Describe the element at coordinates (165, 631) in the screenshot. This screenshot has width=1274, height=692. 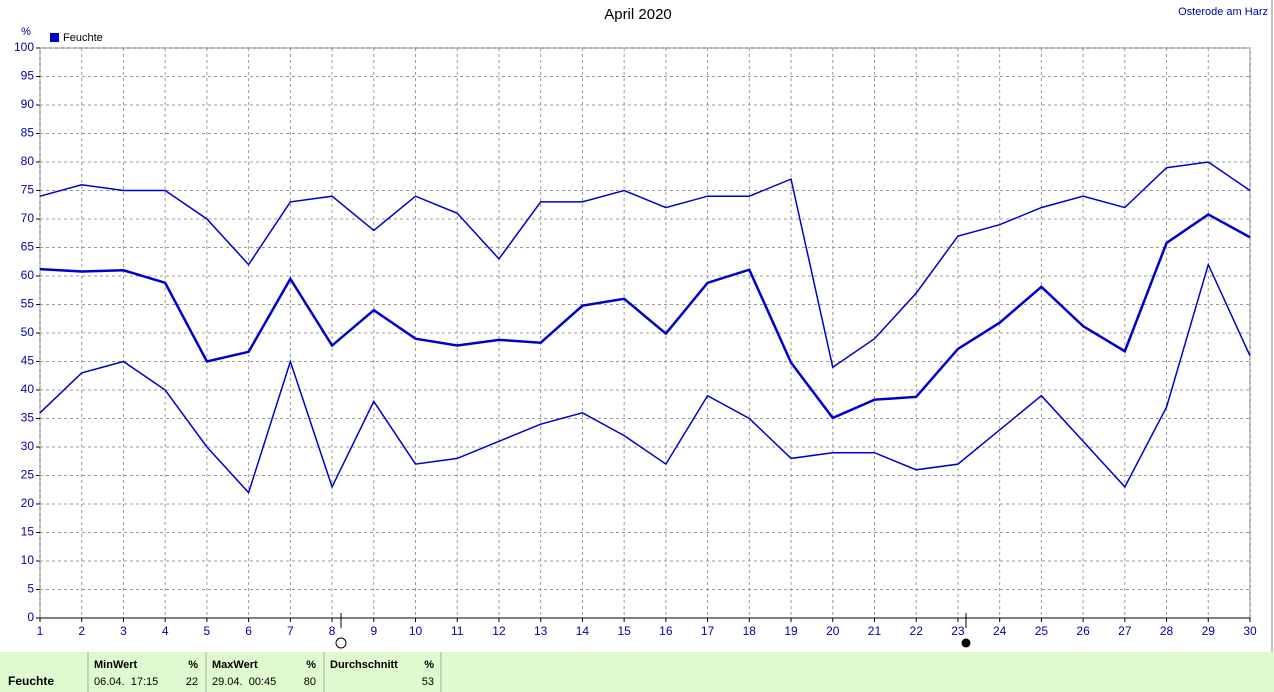
I see `x-tick-label: 4` at that location.